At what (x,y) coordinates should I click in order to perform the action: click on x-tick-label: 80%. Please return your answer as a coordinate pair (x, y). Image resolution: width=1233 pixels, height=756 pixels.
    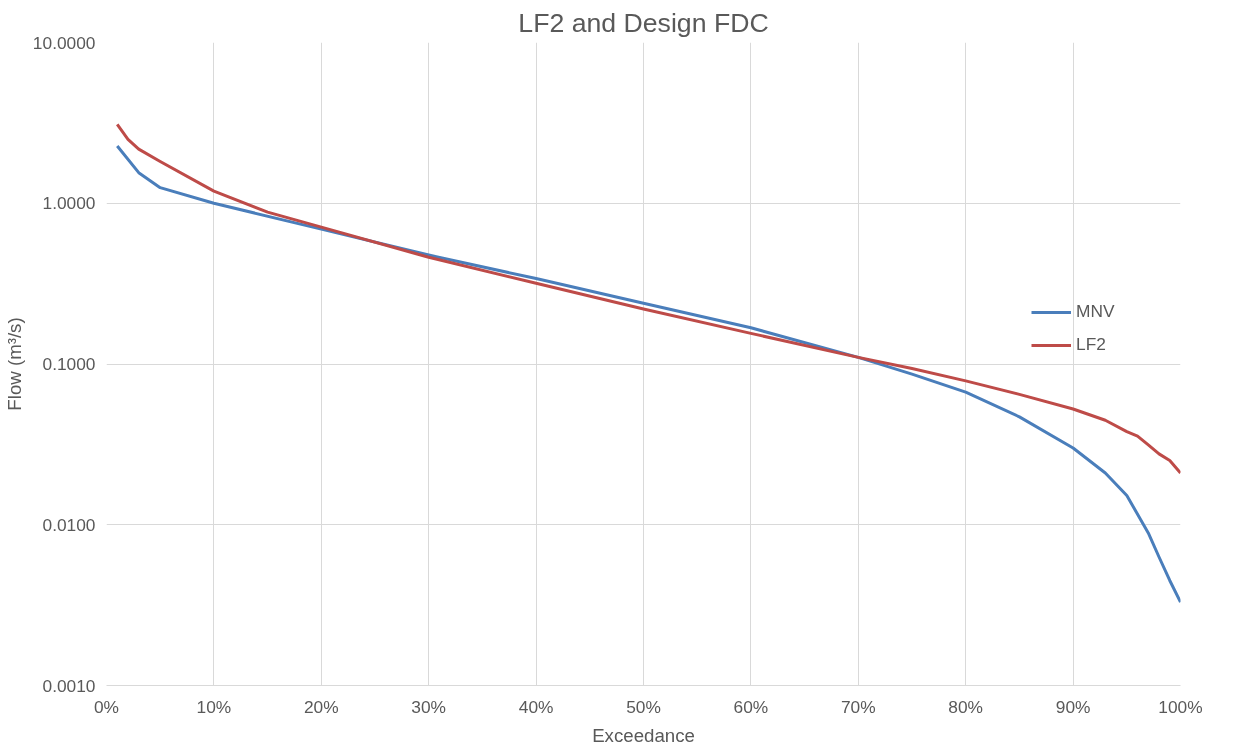
    Looking at the image, I should click on (966, 706).